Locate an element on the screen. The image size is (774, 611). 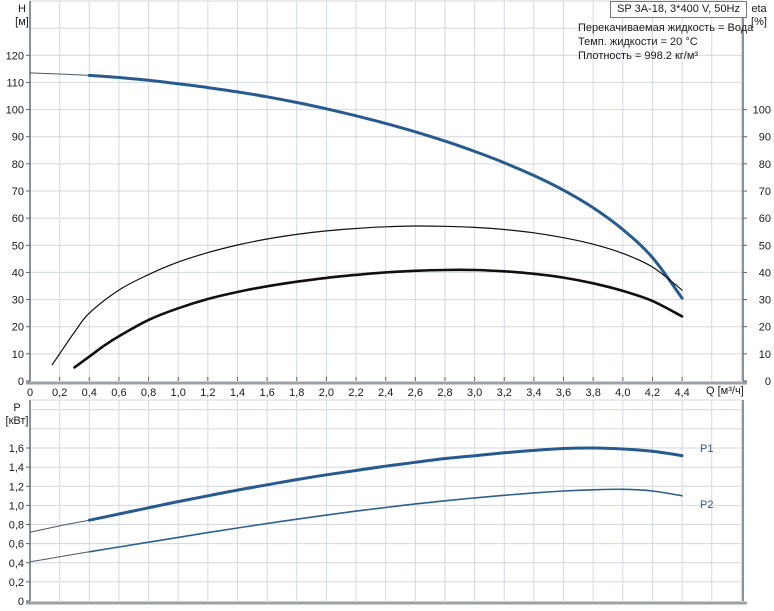
x-tick-label: 1,8 is located at coordinates (296, 393).